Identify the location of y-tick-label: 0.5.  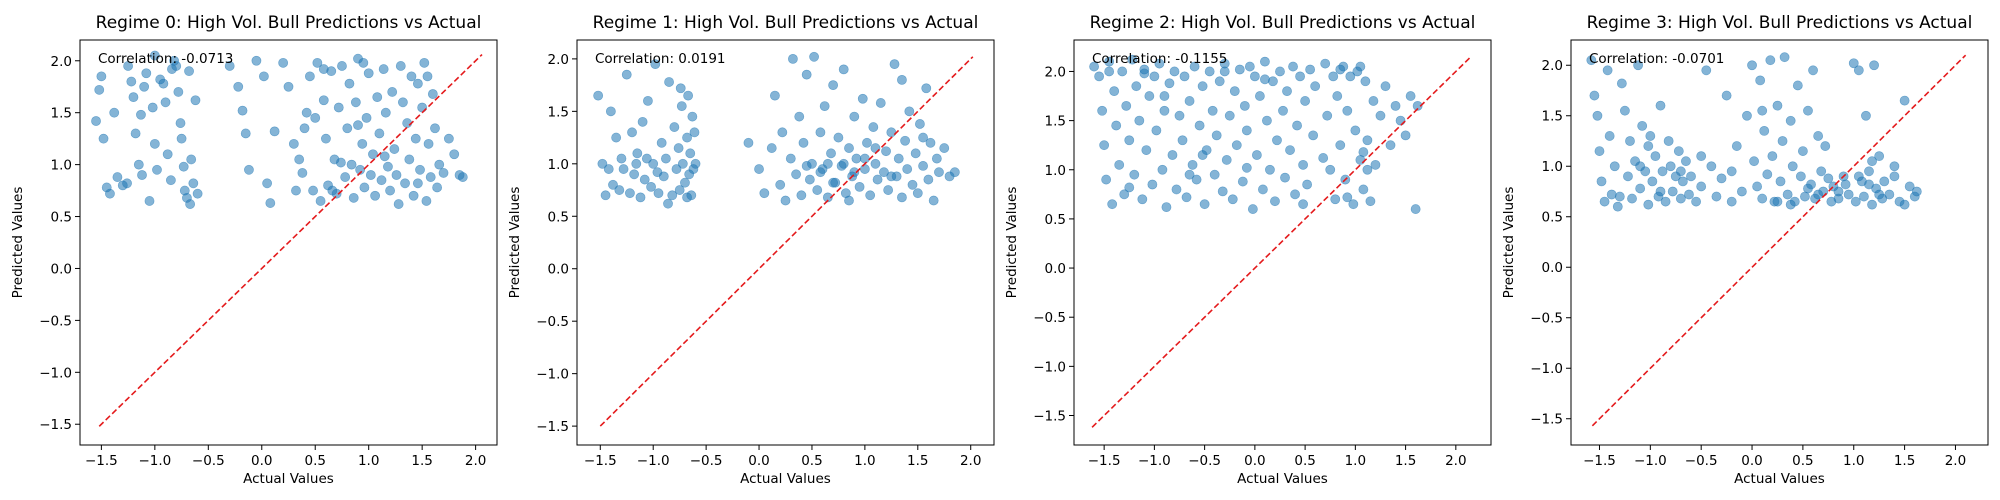
(1055, 220).